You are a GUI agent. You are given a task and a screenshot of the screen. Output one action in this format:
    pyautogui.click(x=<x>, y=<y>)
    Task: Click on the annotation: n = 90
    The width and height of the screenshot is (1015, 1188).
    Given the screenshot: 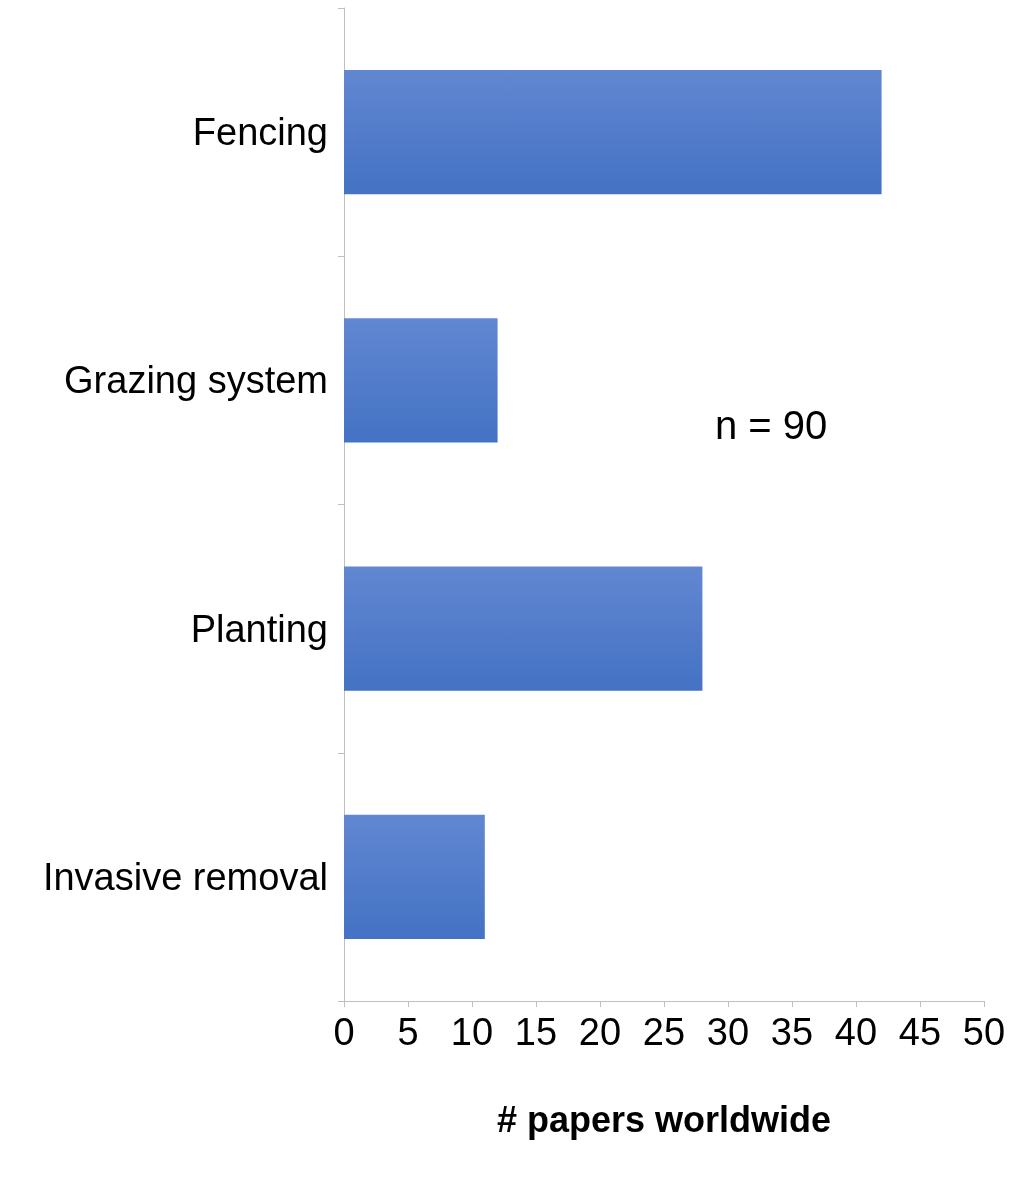 What is the action you would take?
    pyautogui.click(x=771, y=425)
    